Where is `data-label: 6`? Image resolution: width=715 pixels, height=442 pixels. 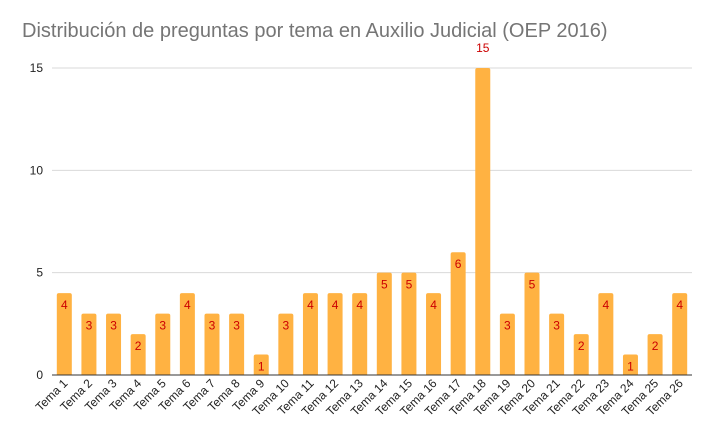 data-label: 6 is located at coordinates (458, 264).